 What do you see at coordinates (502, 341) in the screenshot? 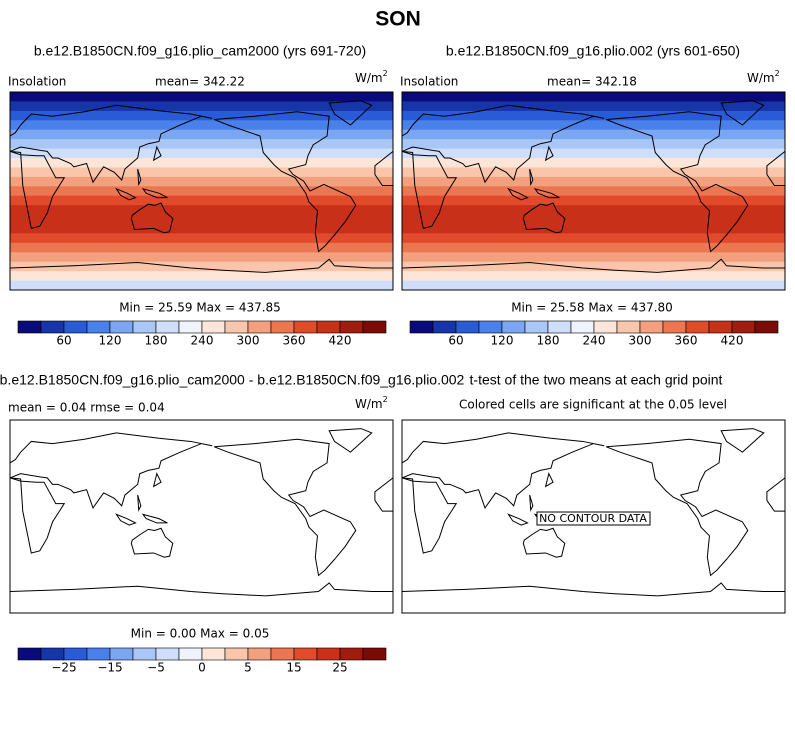
I see `colorbar-label: 120` at bounding box center [502, 341].